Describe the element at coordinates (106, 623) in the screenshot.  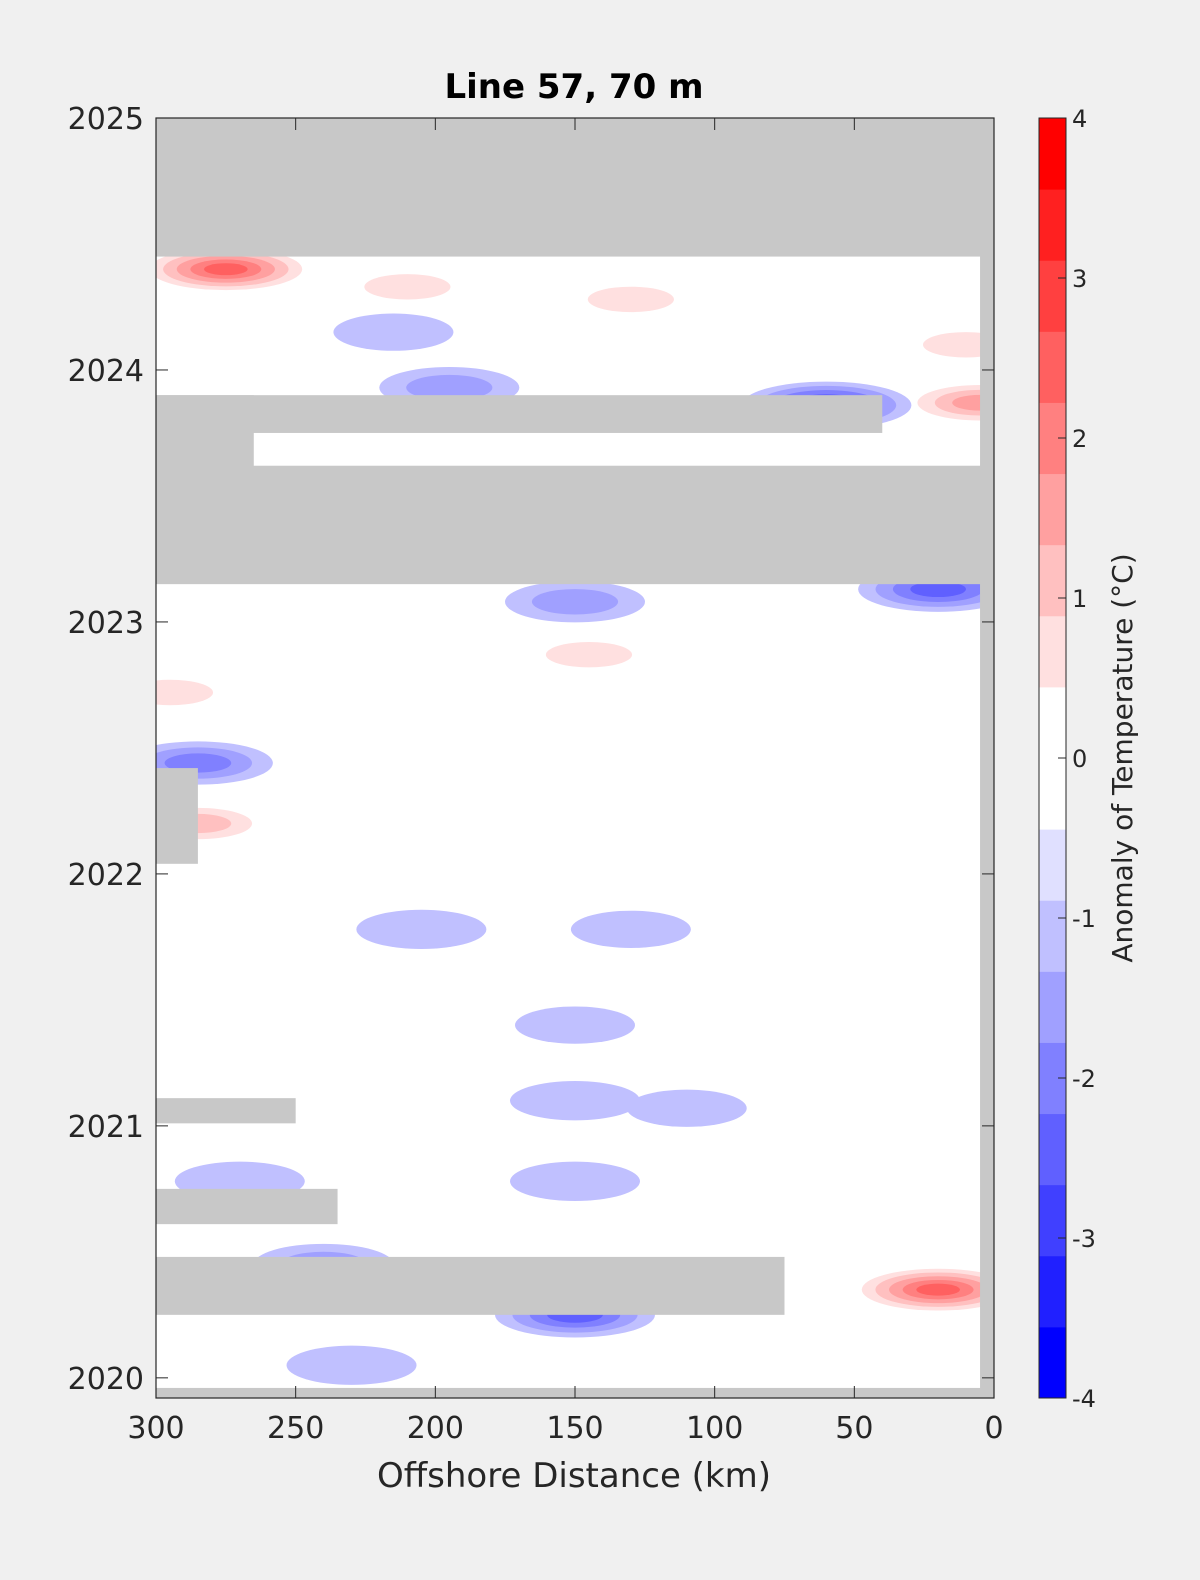
I see `y-tick-label: 2023` at that location.